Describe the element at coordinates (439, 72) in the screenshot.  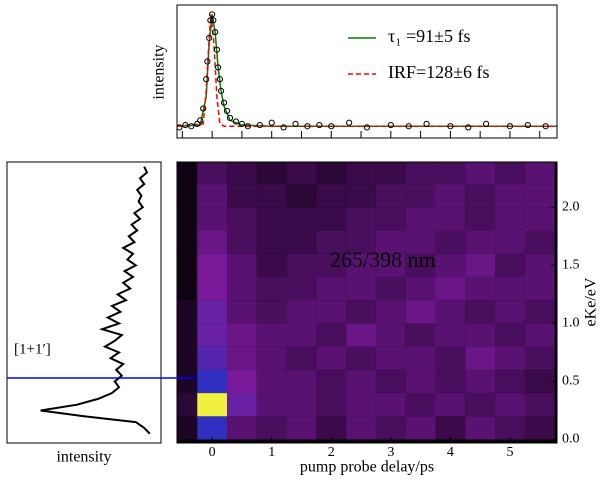
I see `legend-label: IRF=128±6 fs` at that location.